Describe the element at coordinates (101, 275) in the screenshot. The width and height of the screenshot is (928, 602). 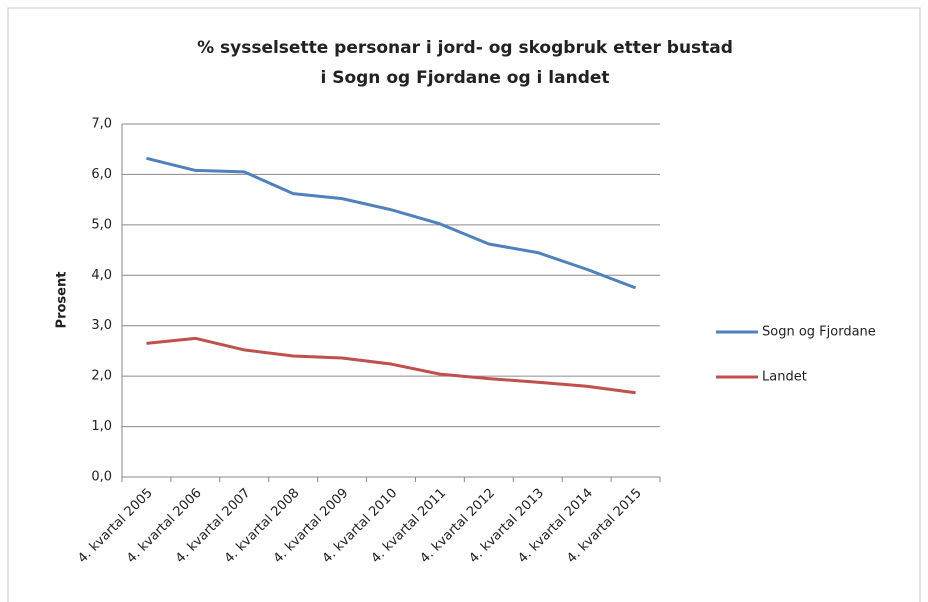
I see `y-tick-label: 4,0` at that location.